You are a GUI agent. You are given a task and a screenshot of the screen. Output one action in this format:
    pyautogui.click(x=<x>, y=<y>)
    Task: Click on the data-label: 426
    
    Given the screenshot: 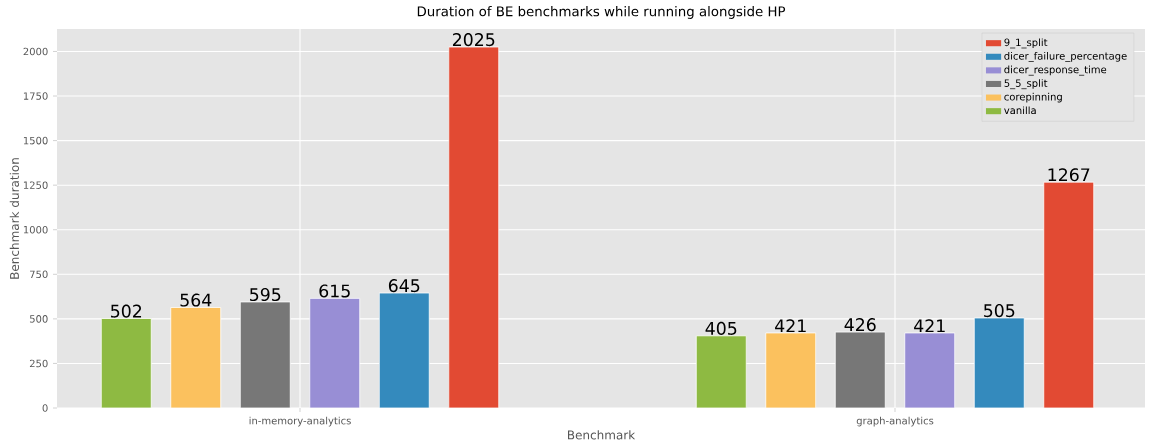 What is the action you would take?
    pyautogui.click(x=860, y=325)
    